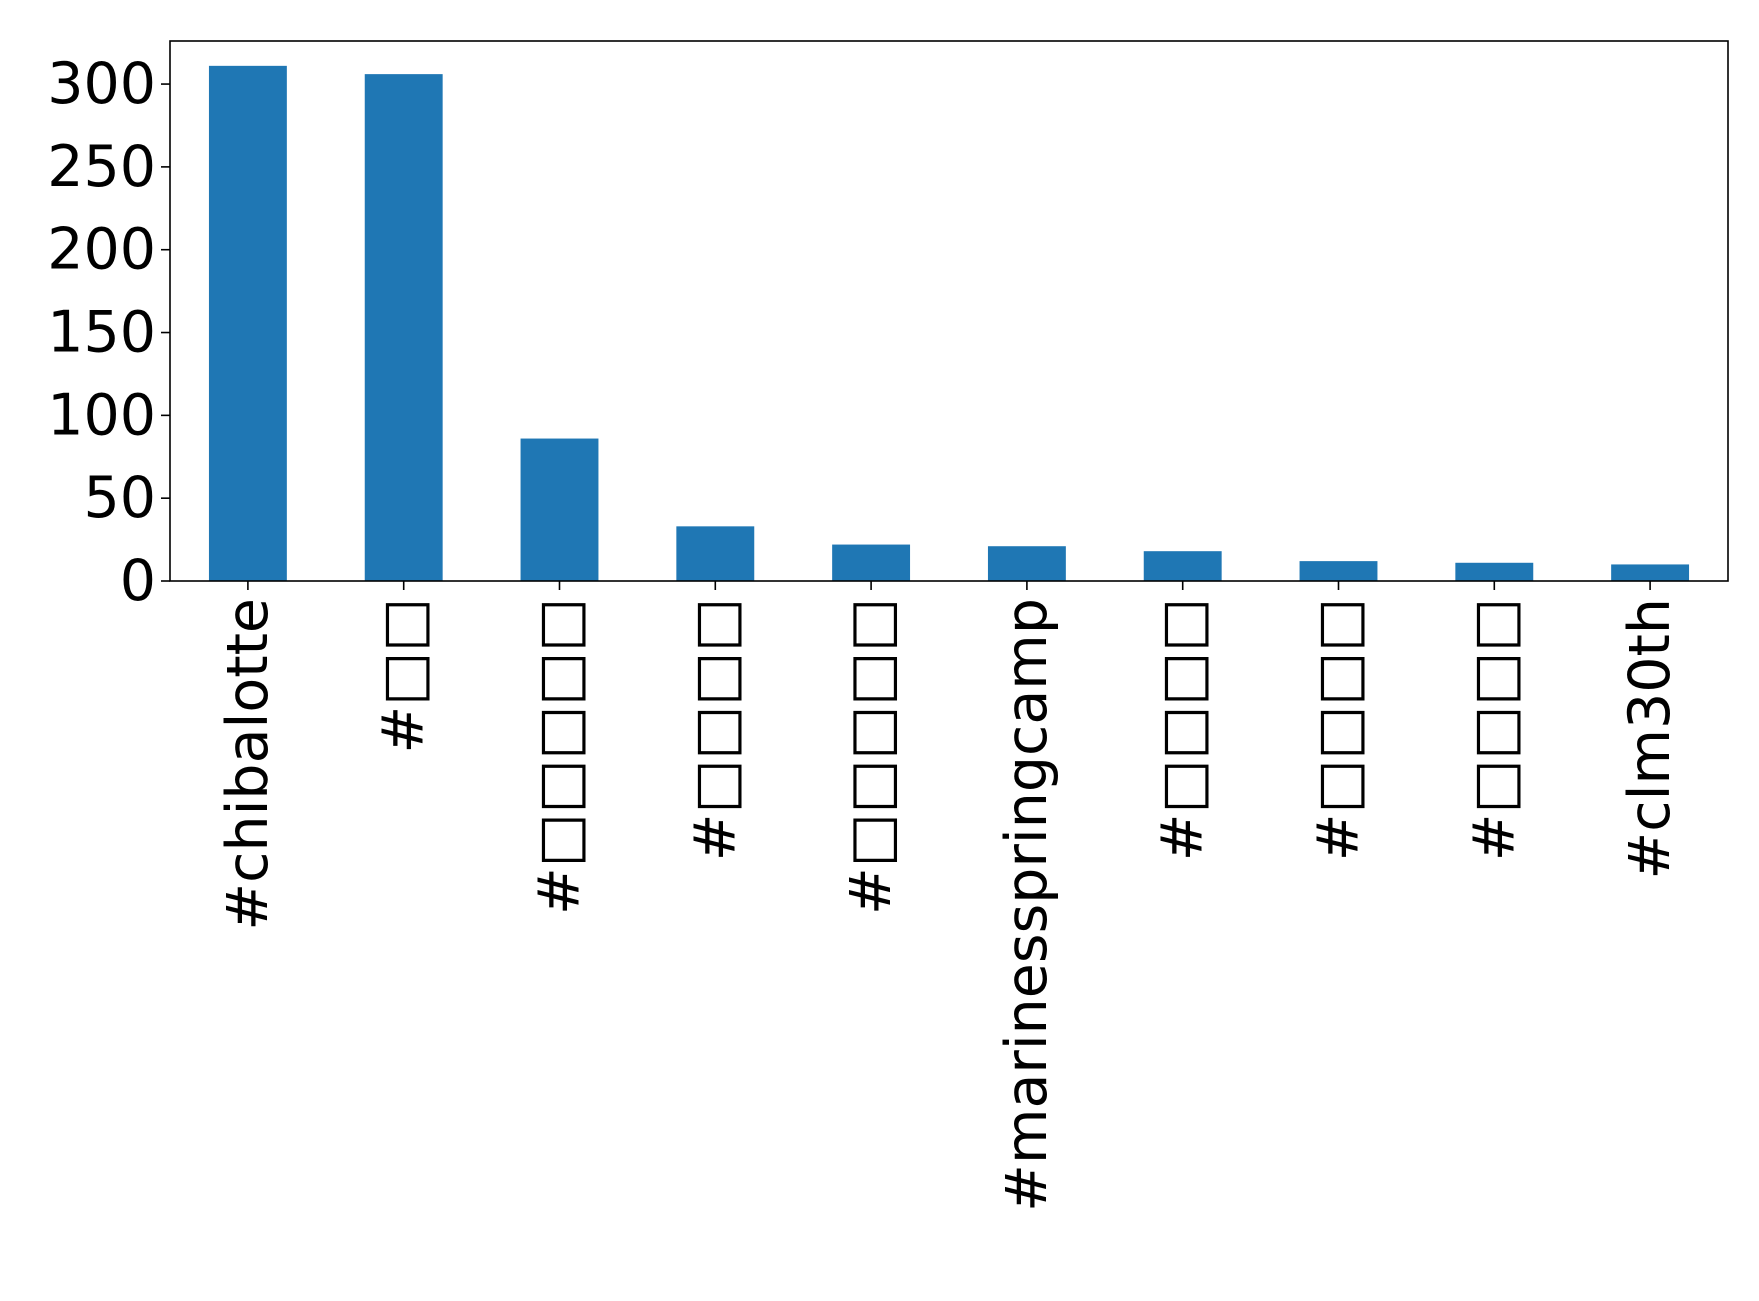 This screenshot has width=1759, height=1301. Describe the element at coordinates (101, 250) in the screenshot. I see `y-tick-label-4: 200` at that location.